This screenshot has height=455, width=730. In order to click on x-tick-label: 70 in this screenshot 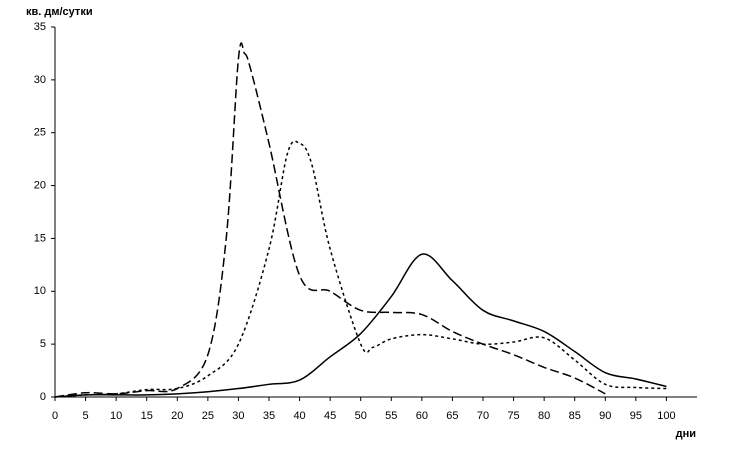, I will do `click(483, 416)`.